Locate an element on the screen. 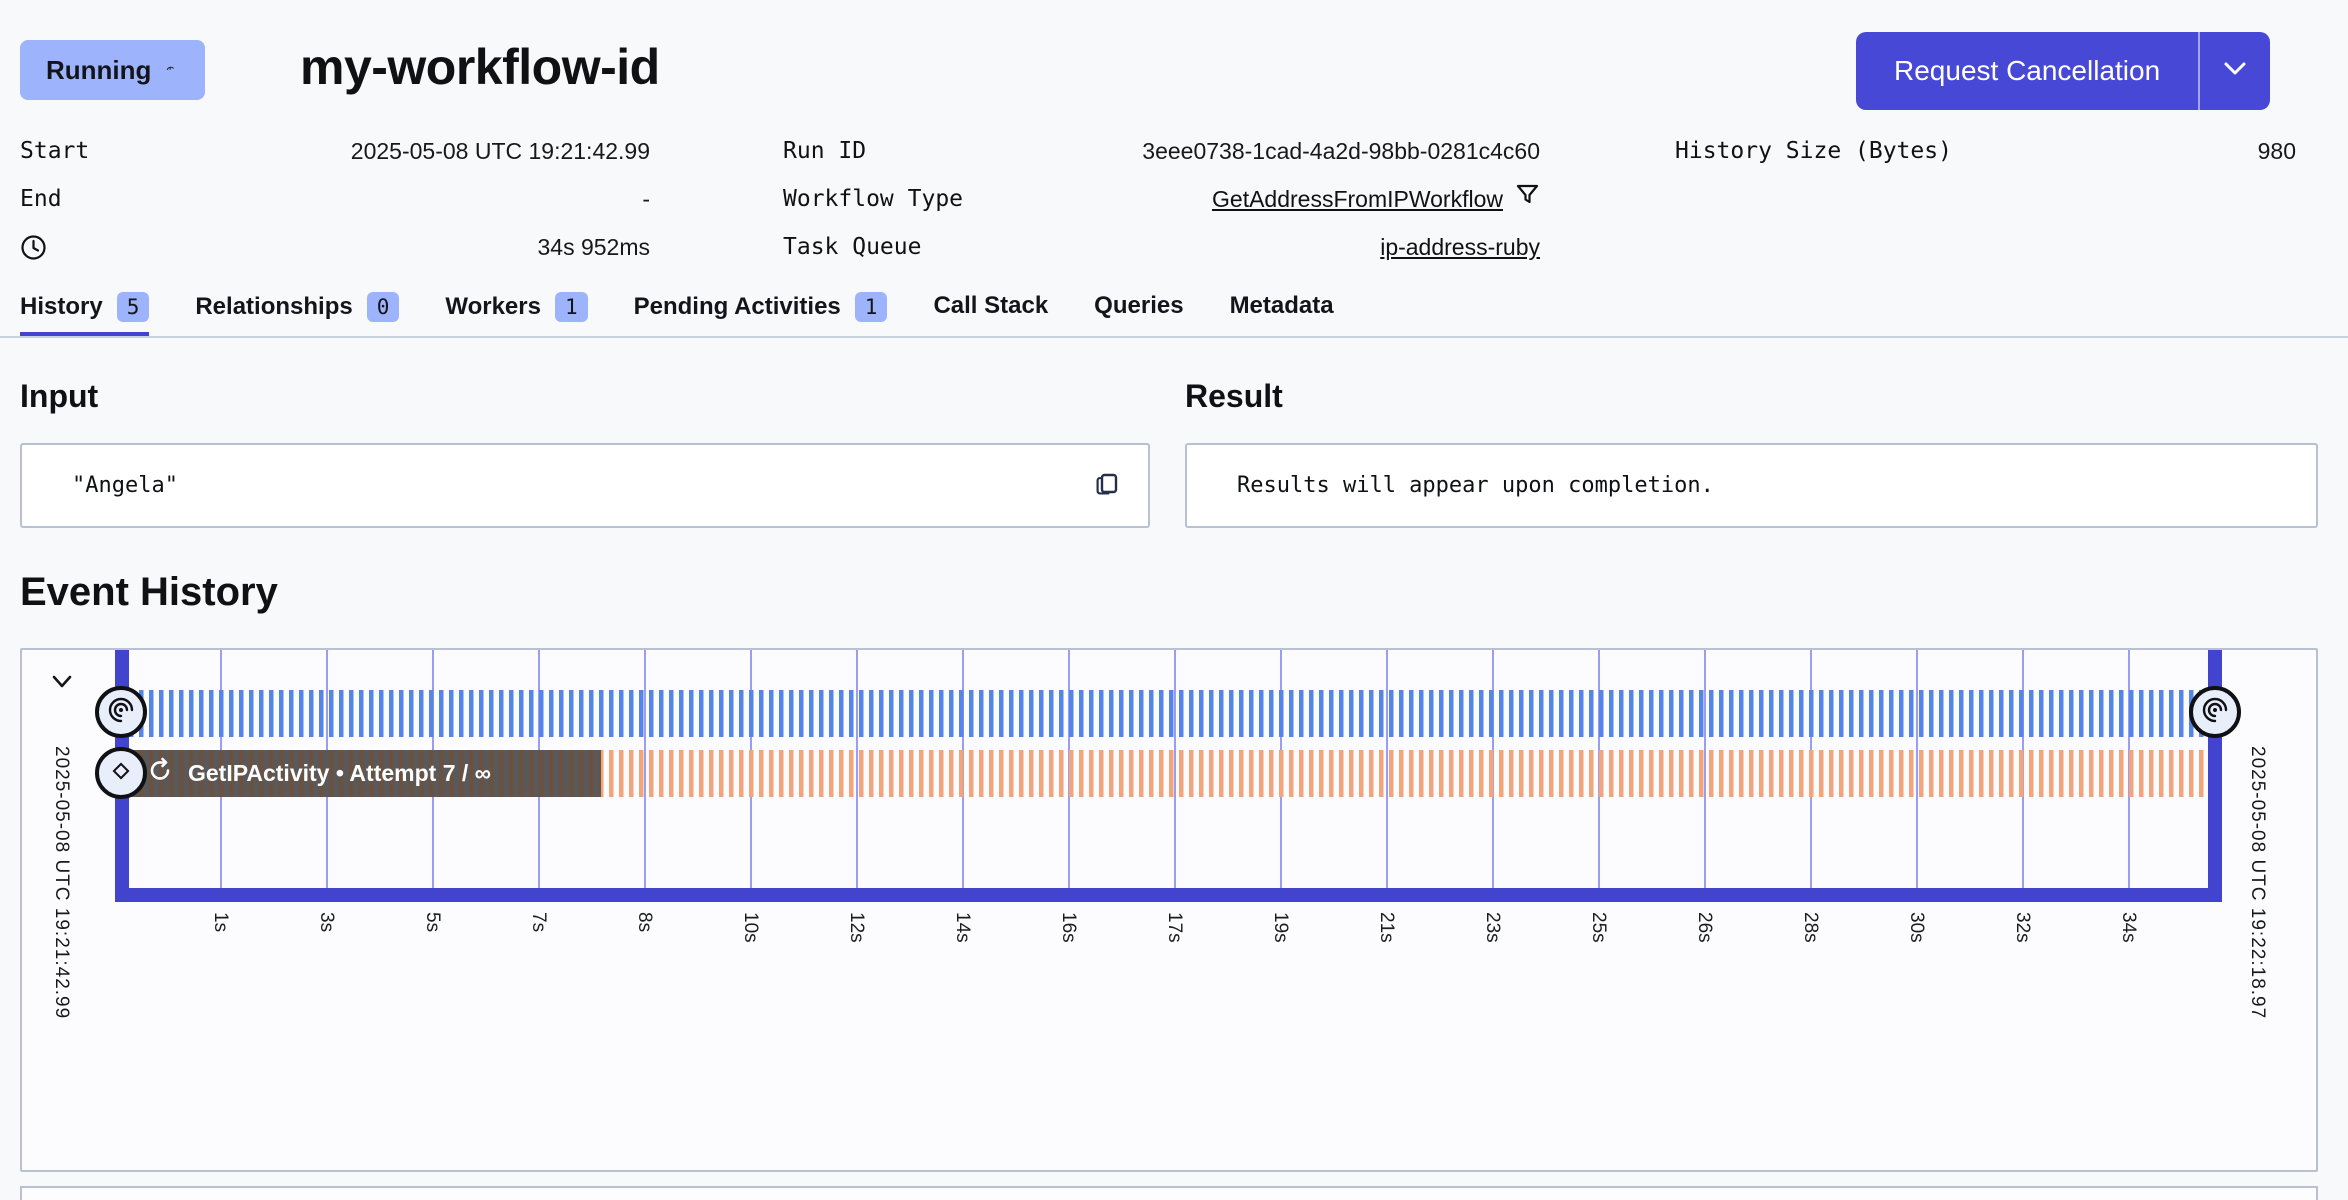 This screenshot has height=1200, width=2348. tab-metadata: Metadata is located at coordinates (1282, 311).